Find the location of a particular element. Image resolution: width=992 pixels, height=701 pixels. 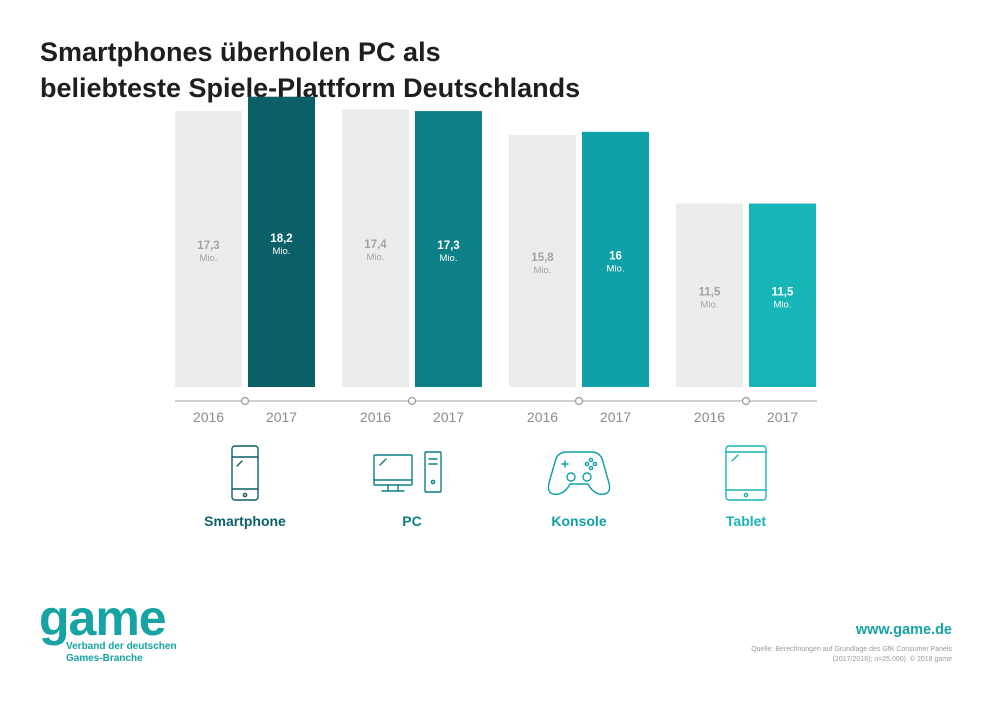

unit-label-pc-2016: Mio. is located at coordinates (376, 257).